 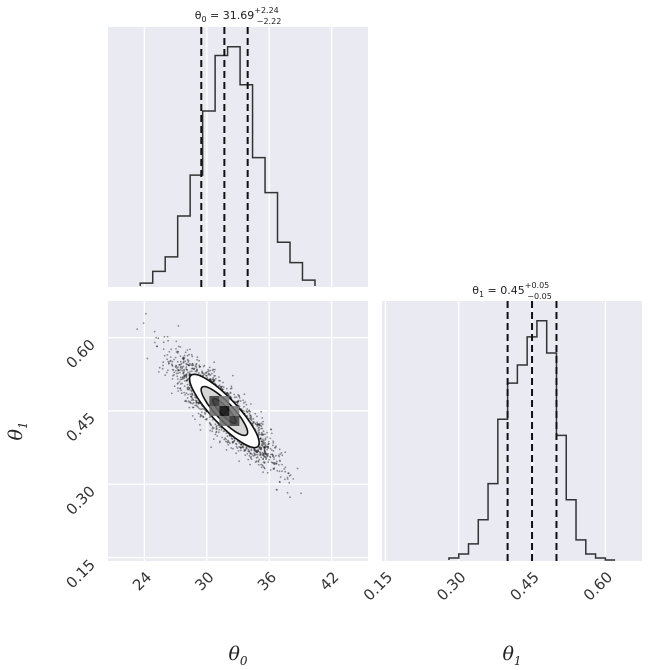 What do you see at coordinates (204, 581) in the screenshot?
I see `tick-x-theta0-1: 30` at bounding box center [204, 581].